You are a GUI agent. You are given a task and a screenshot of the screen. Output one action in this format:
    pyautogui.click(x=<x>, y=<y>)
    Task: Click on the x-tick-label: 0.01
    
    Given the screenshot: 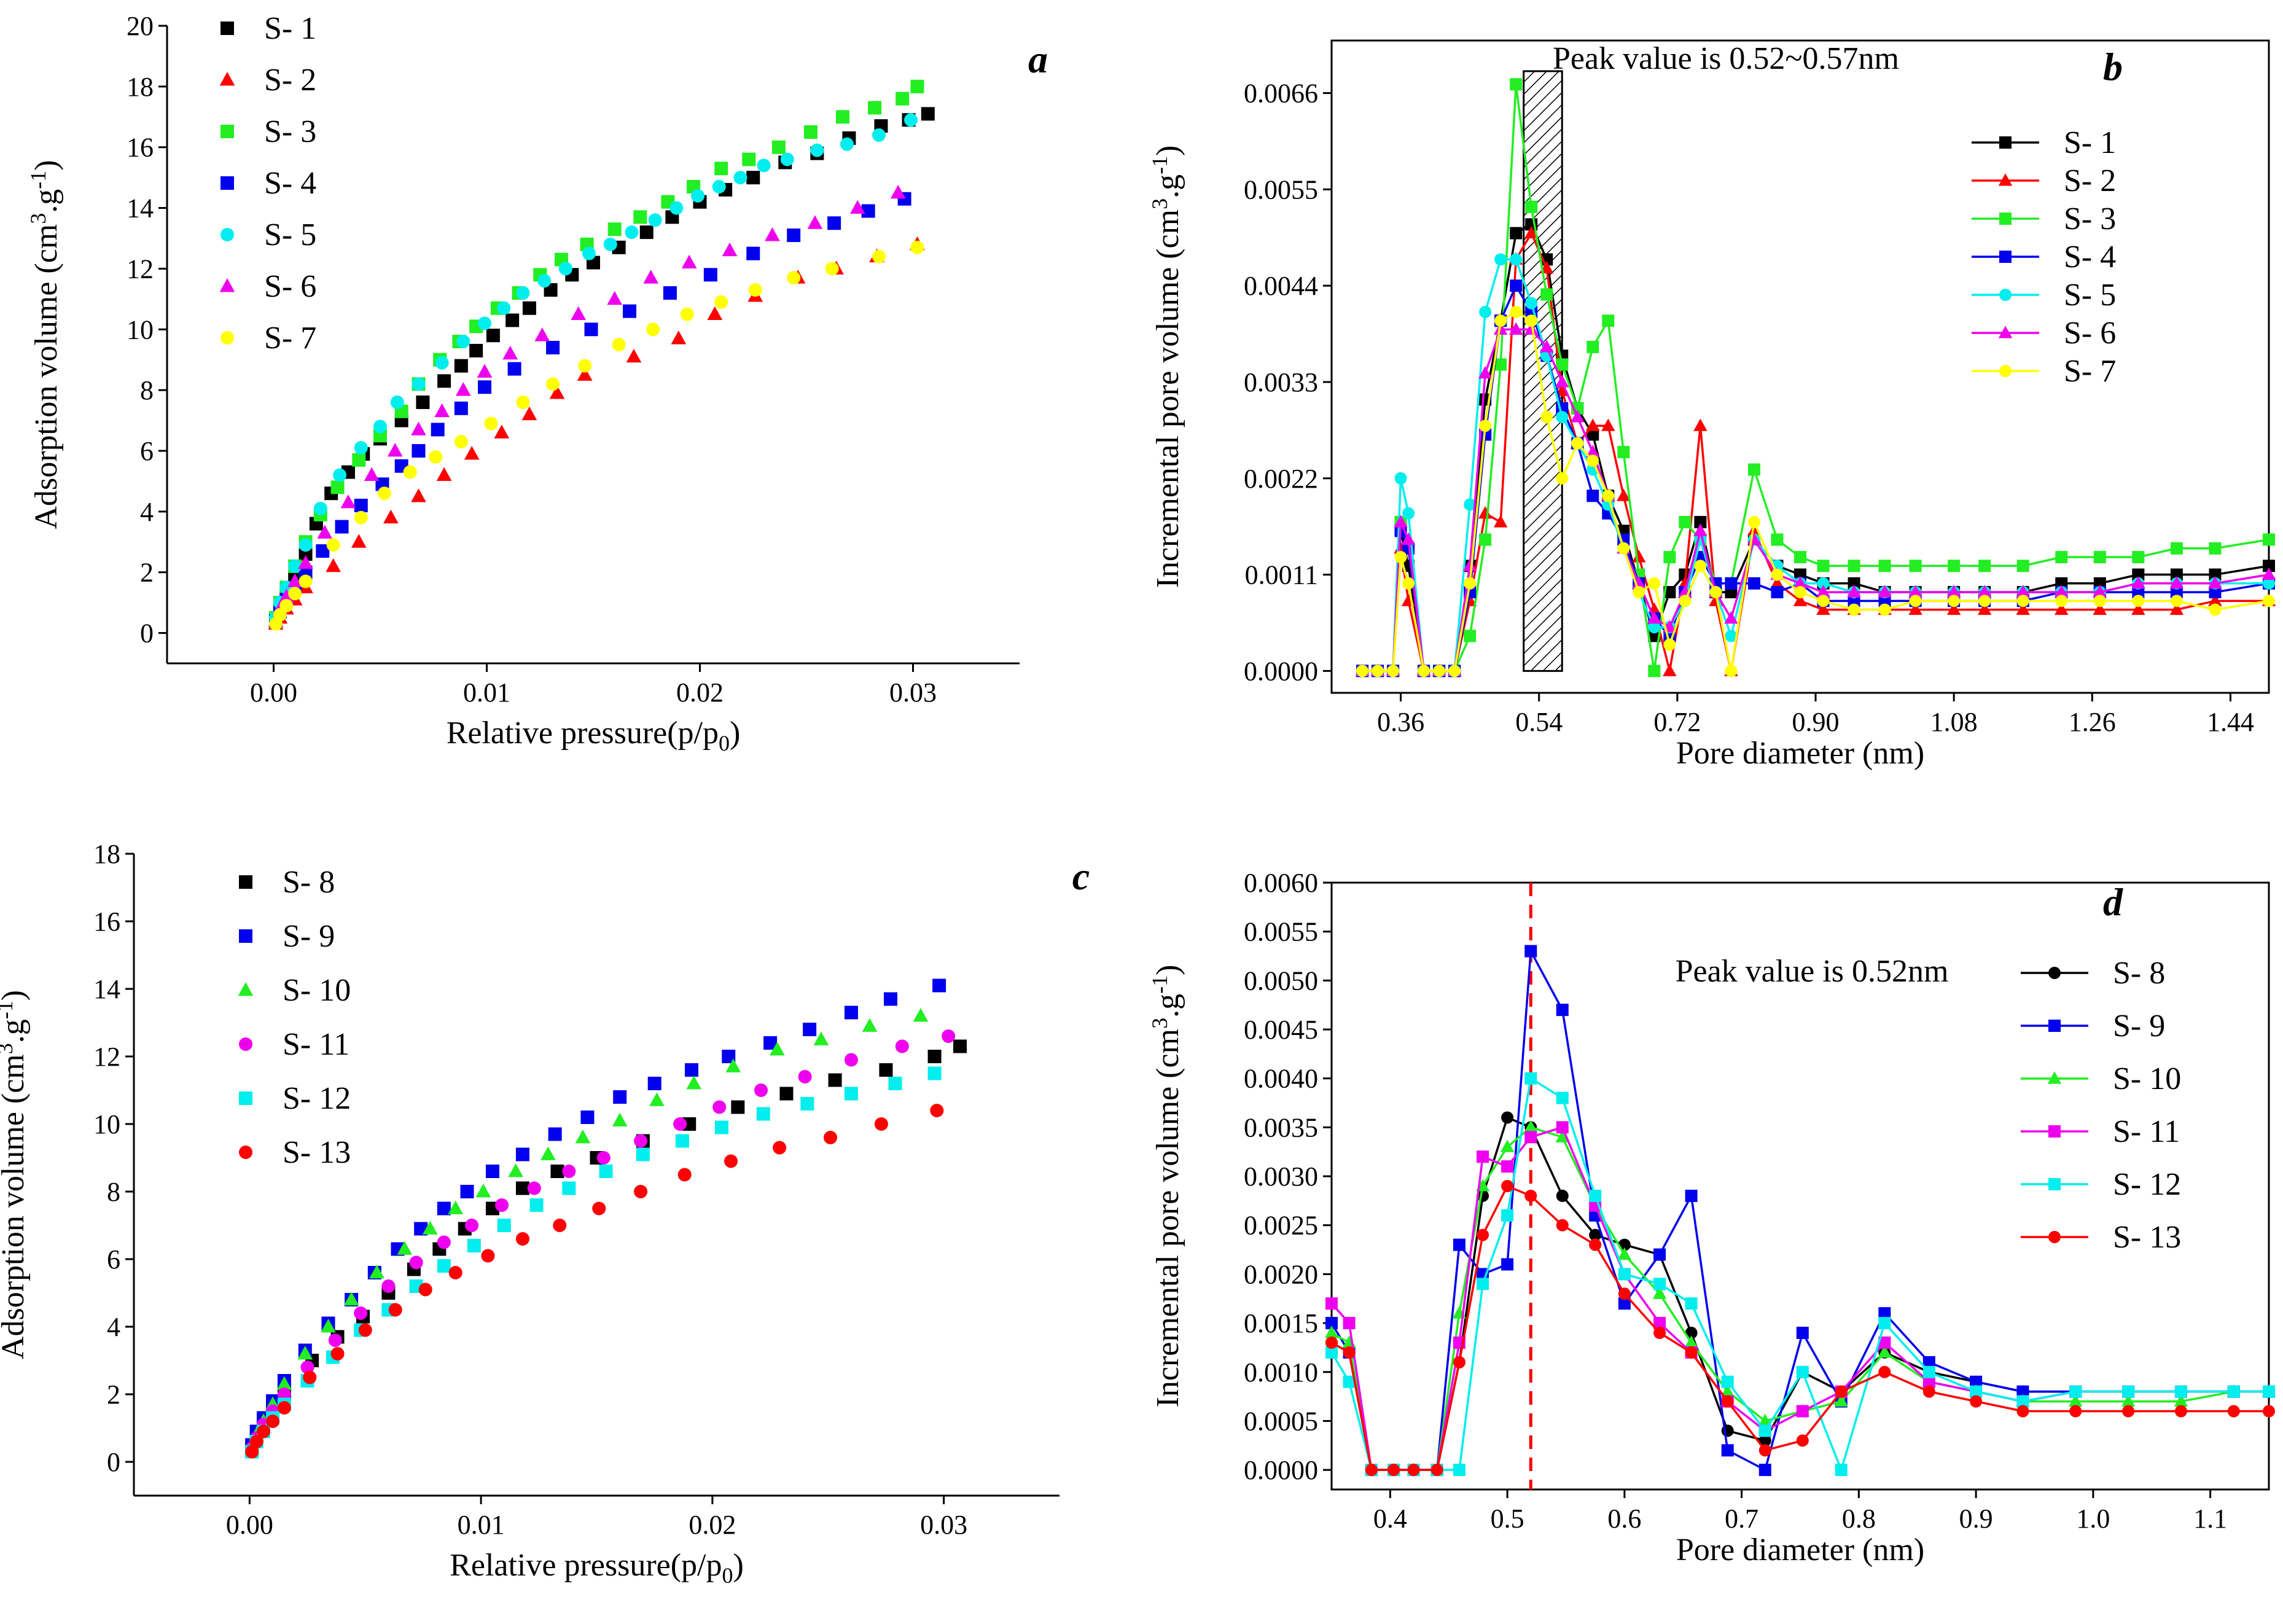 What is the action you would take?
    pyautogui.click(x=481, y=1525)
    